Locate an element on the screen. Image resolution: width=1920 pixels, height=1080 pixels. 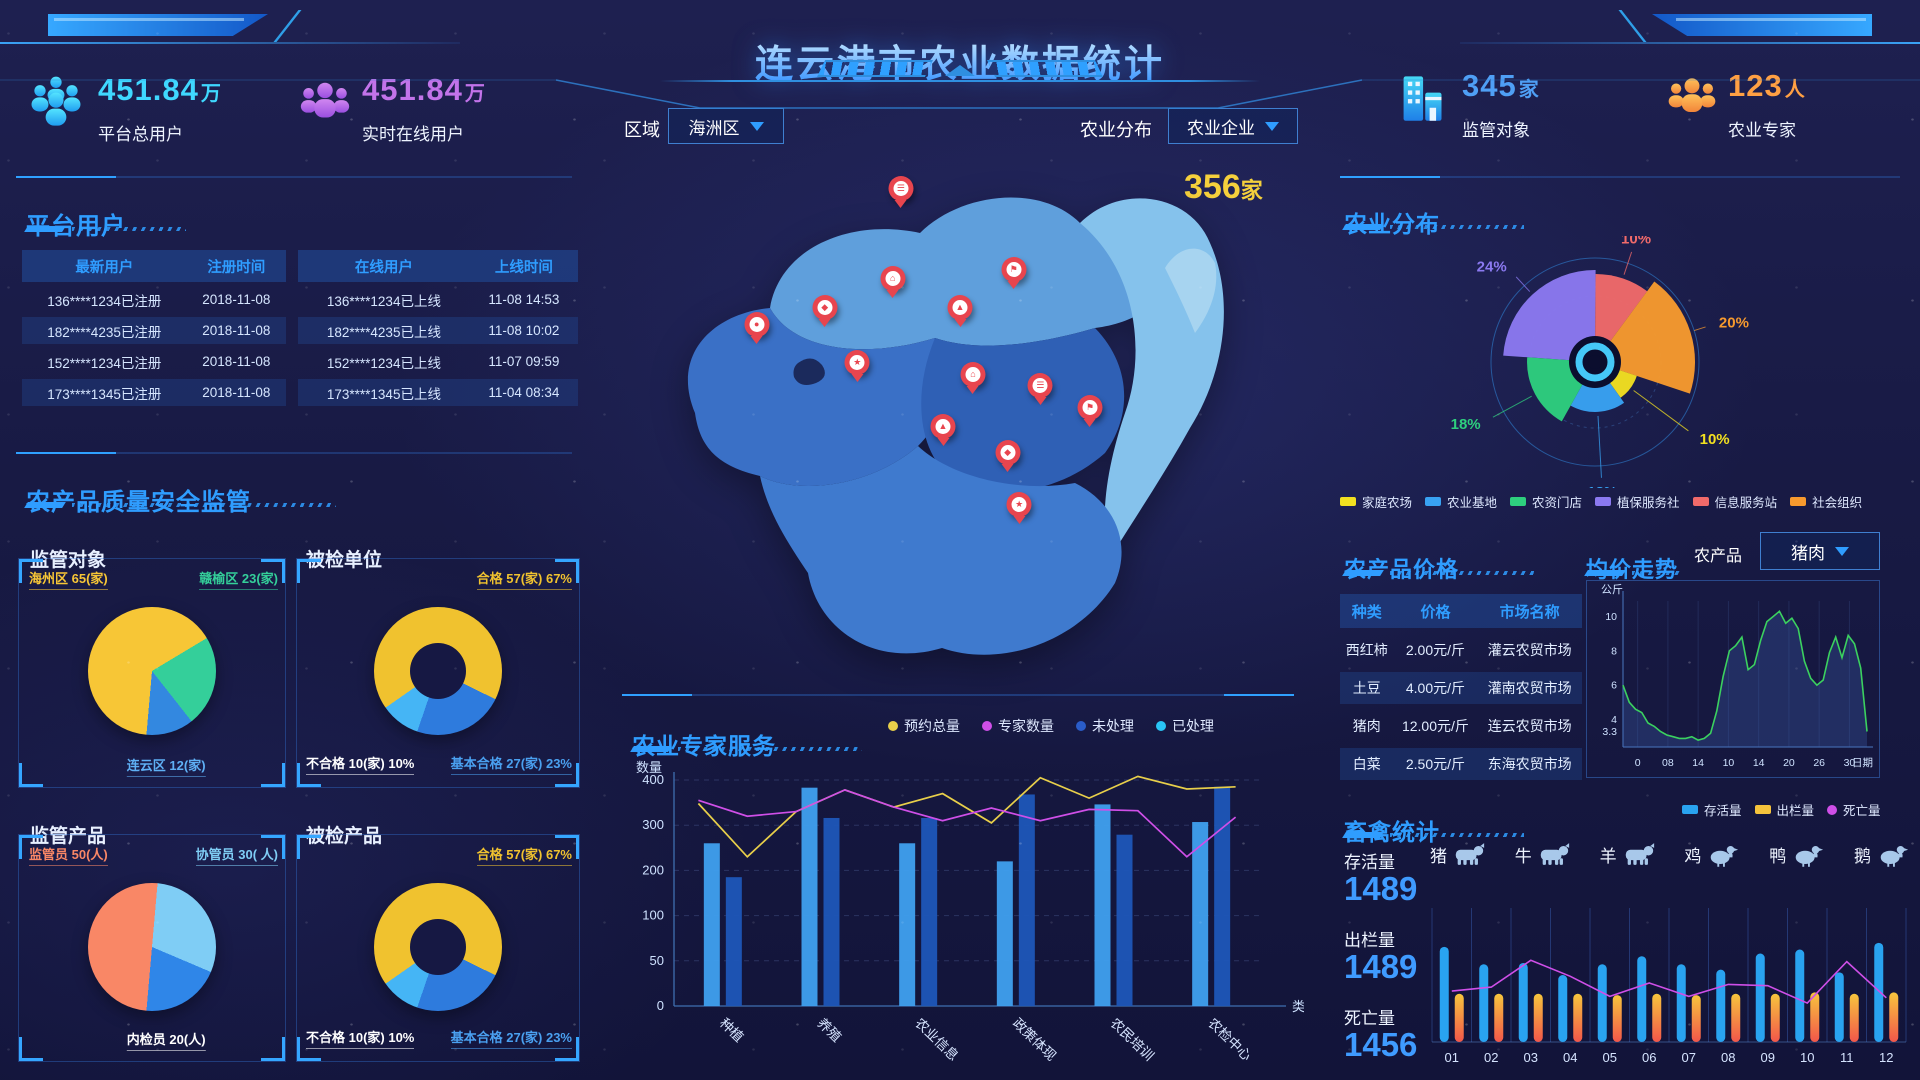
donut-hole is located at coordinates (438, 947).